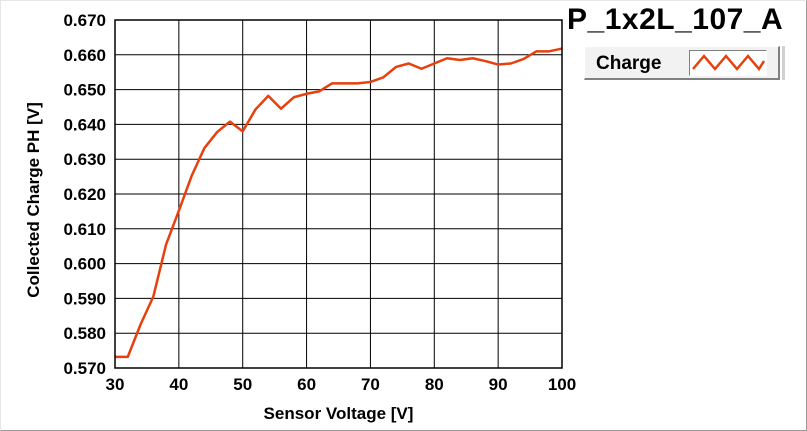 This screenshot has width=807, height=431. What do you see at coordinates (682, 63) in the screenshot?
I see `legend: Charge` at bounding box center [682, 63].